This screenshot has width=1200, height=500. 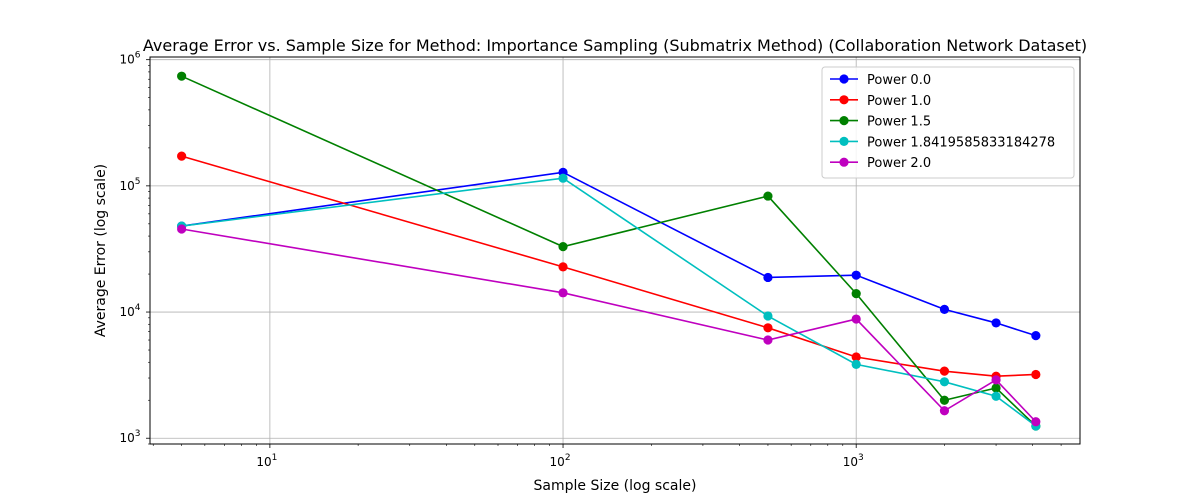 I want to click on legend-label: Power 1.0, so click(x=899, y=101).